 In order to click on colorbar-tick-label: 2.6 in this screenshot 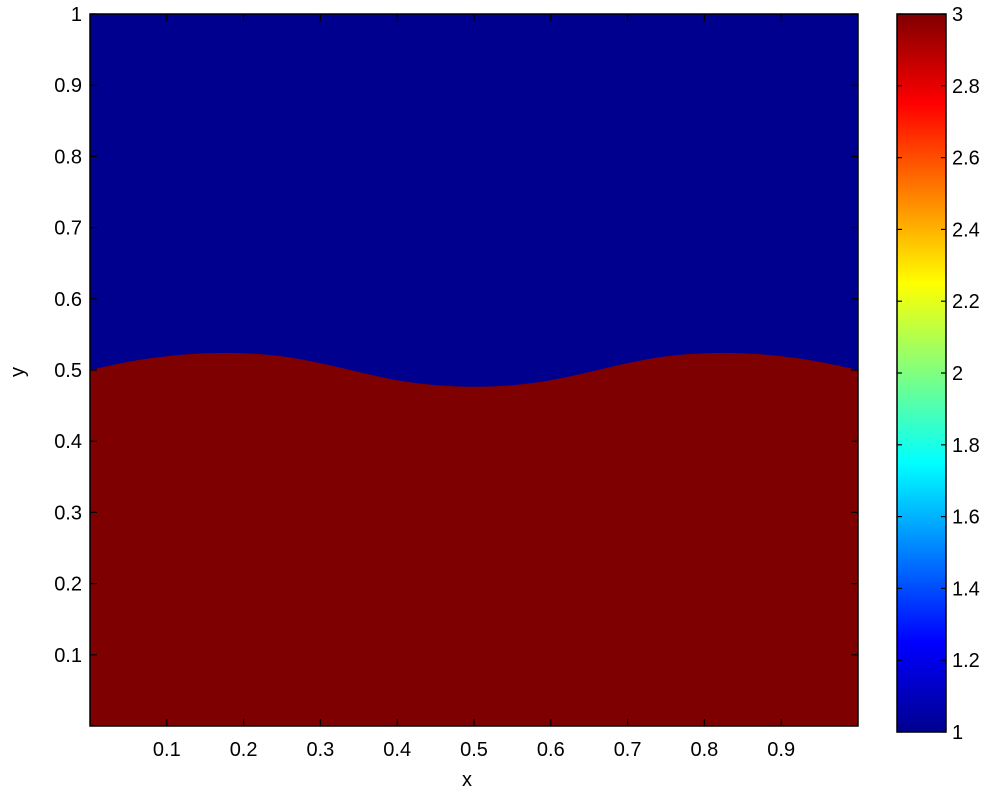, I will do `click(966, 159)`.